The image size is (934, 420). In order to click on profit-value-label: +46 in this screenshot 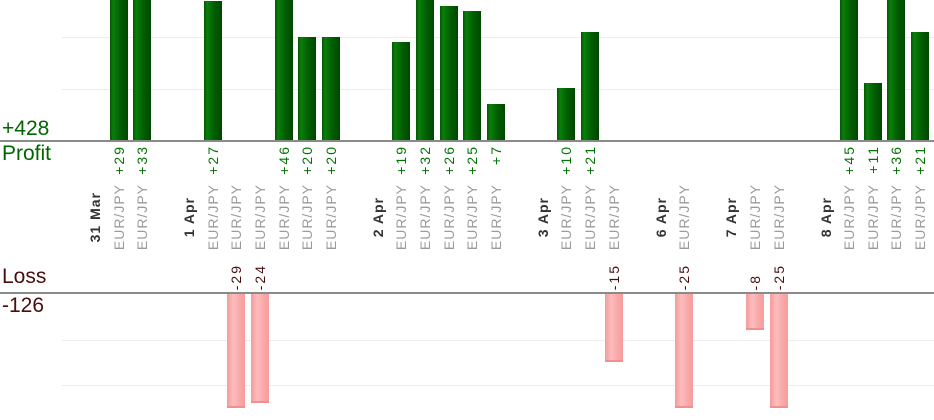, I will do `click(284, 160)`.